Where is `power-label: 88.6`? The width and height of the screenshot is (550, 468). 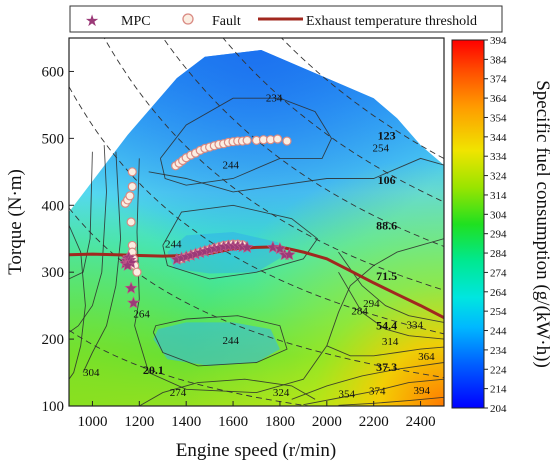 power-label: 88.6 is located at coordinates (386, 225).